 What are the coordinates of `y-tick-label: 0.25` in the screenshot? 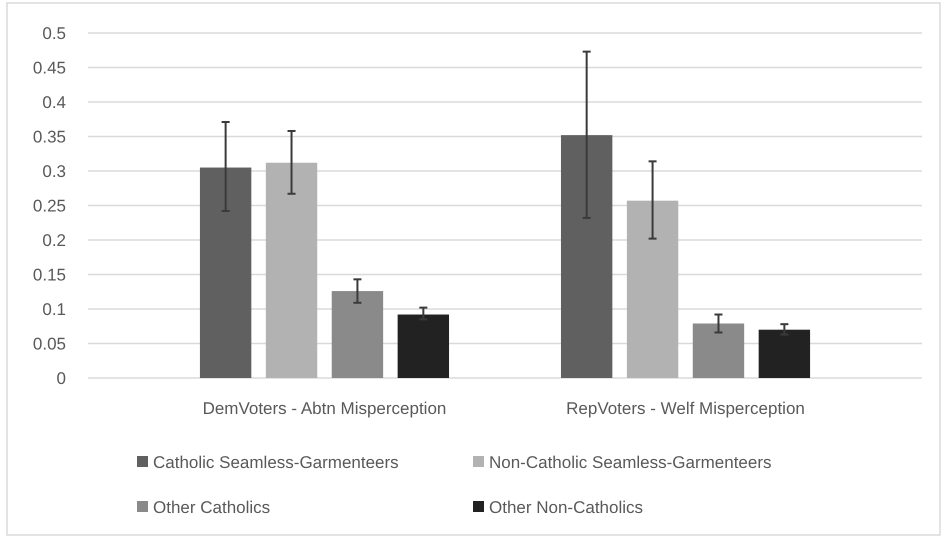 It's located at (49, 206).